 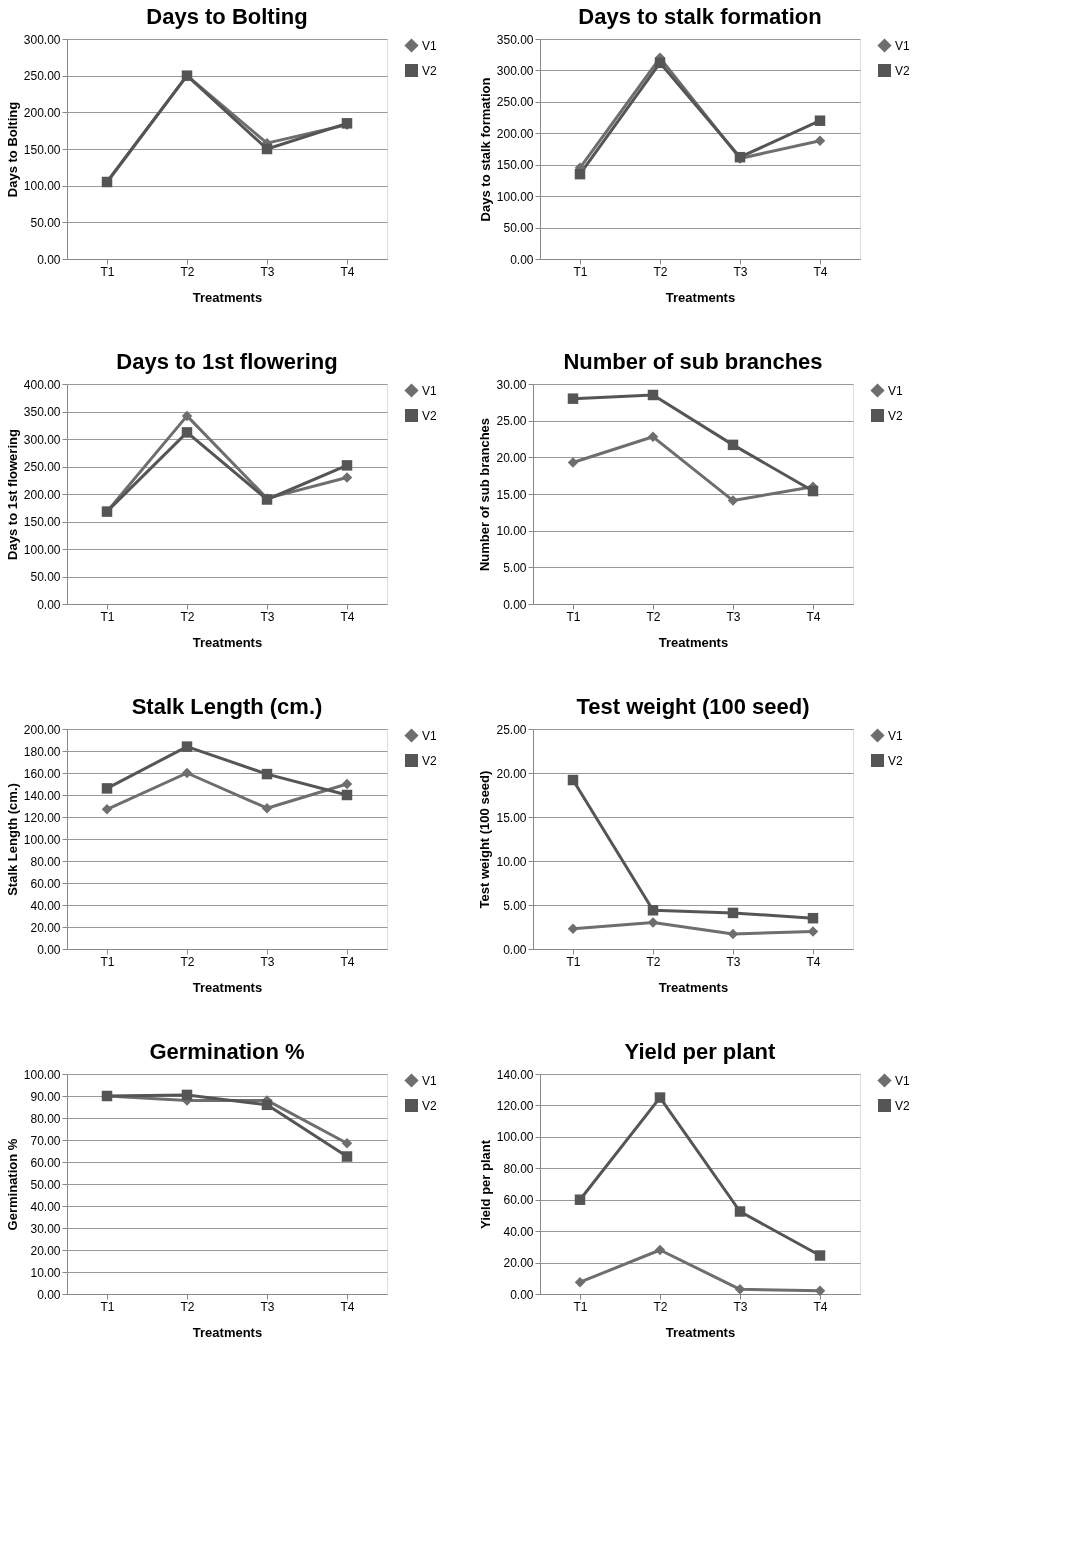 What do you see at coordinates (485, 149) in the screenshot?
I see `y-axis-title: Days to stalk formation` at bounding box center [485, 149].